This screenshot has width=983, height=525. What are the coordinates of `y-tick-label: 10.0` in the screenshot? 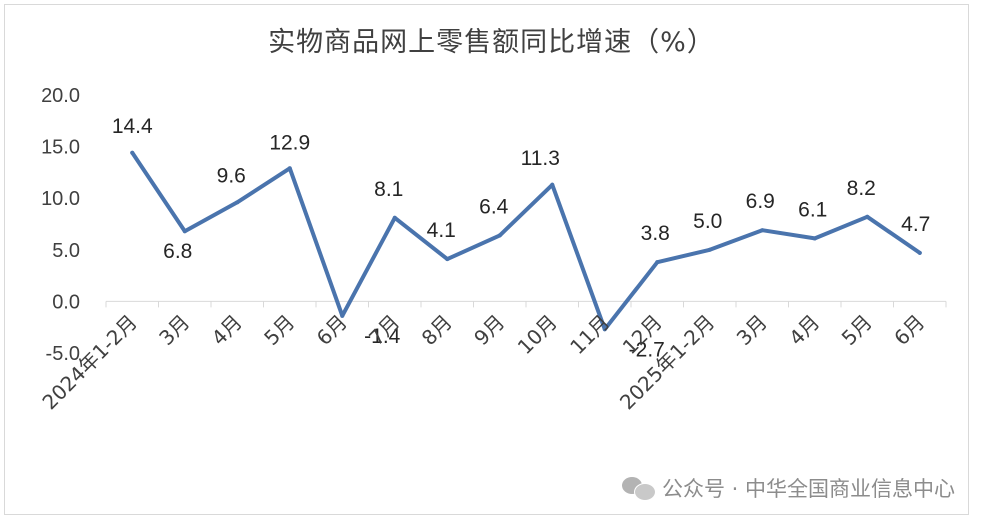 It's located at (60, 199).